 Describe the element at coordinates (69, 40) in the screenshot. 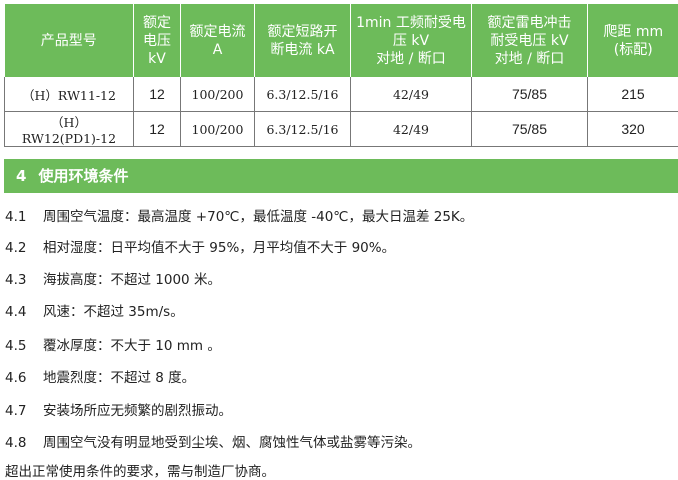

I see `header-model: 产品型号` at that location.